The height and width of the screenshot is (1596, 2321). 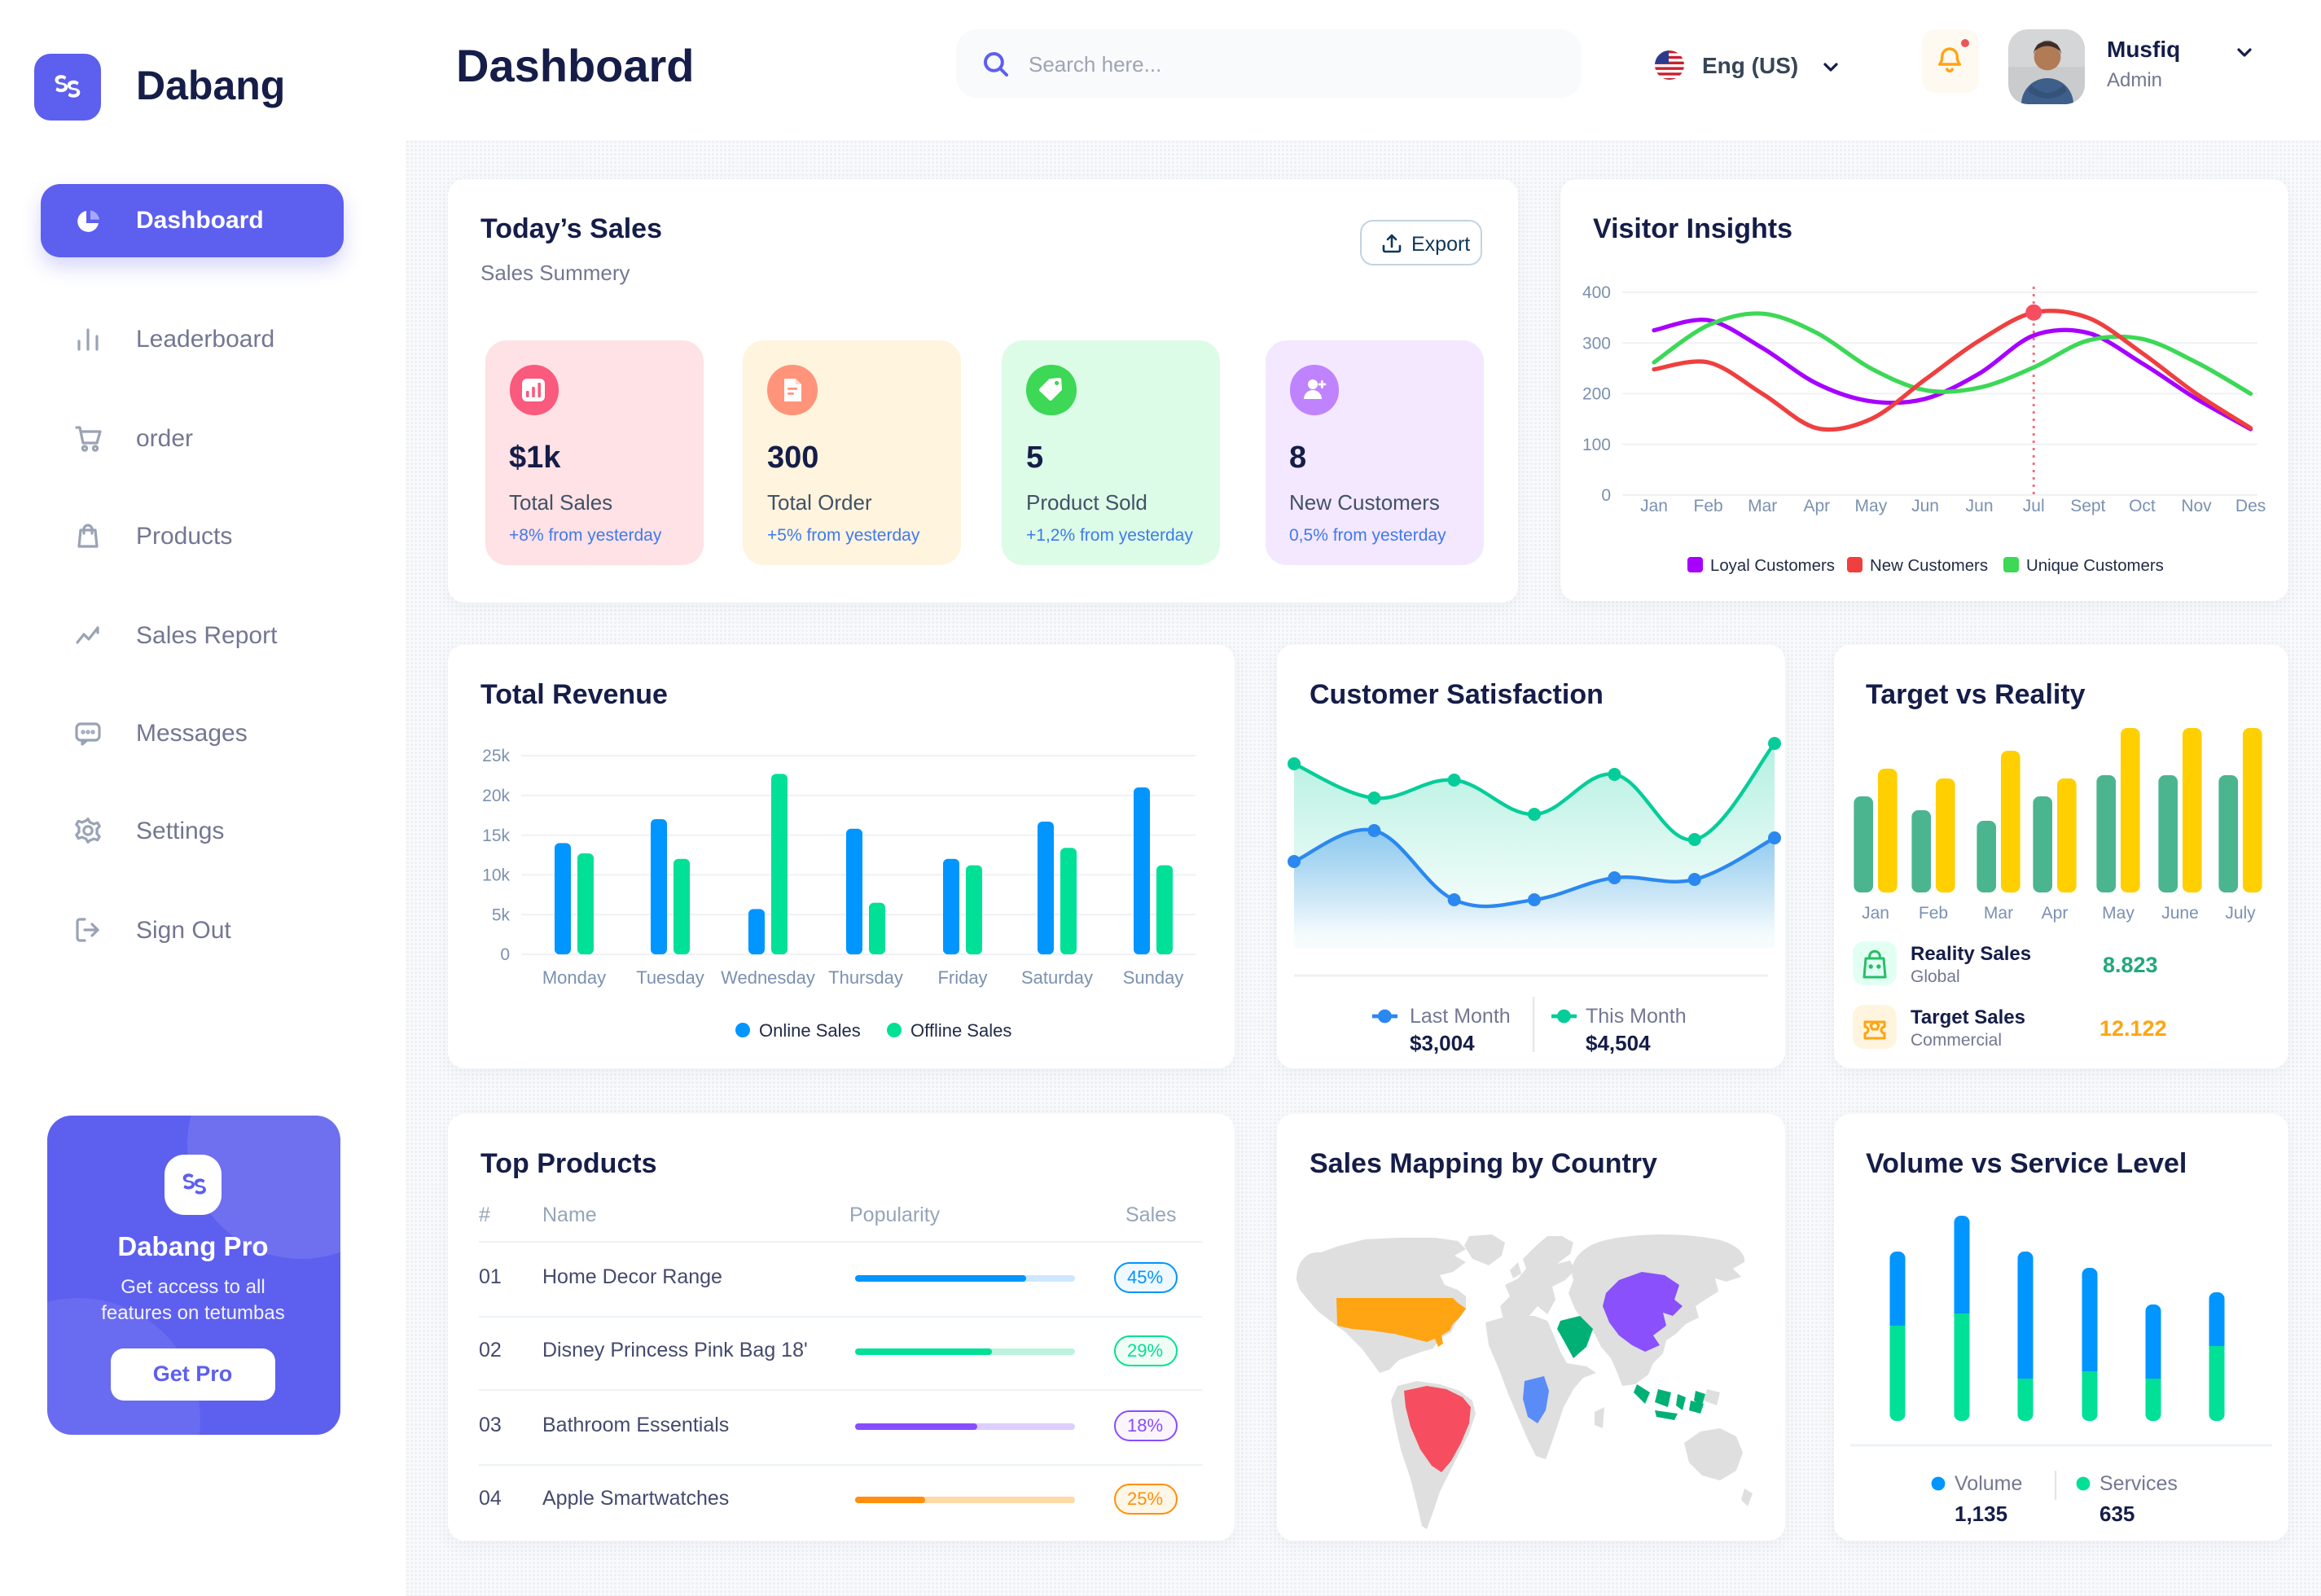 What do you see at coordinates (496, 756) in the screenshot?
I see `svg-text: 25k` at bounding box center [496, 756].